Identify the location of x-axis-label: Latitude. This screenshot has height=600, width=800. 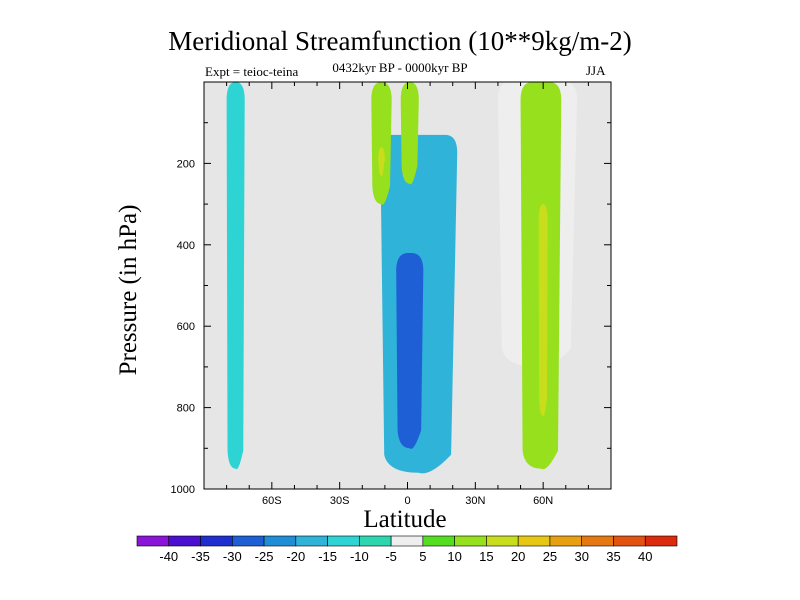
(404, 519).